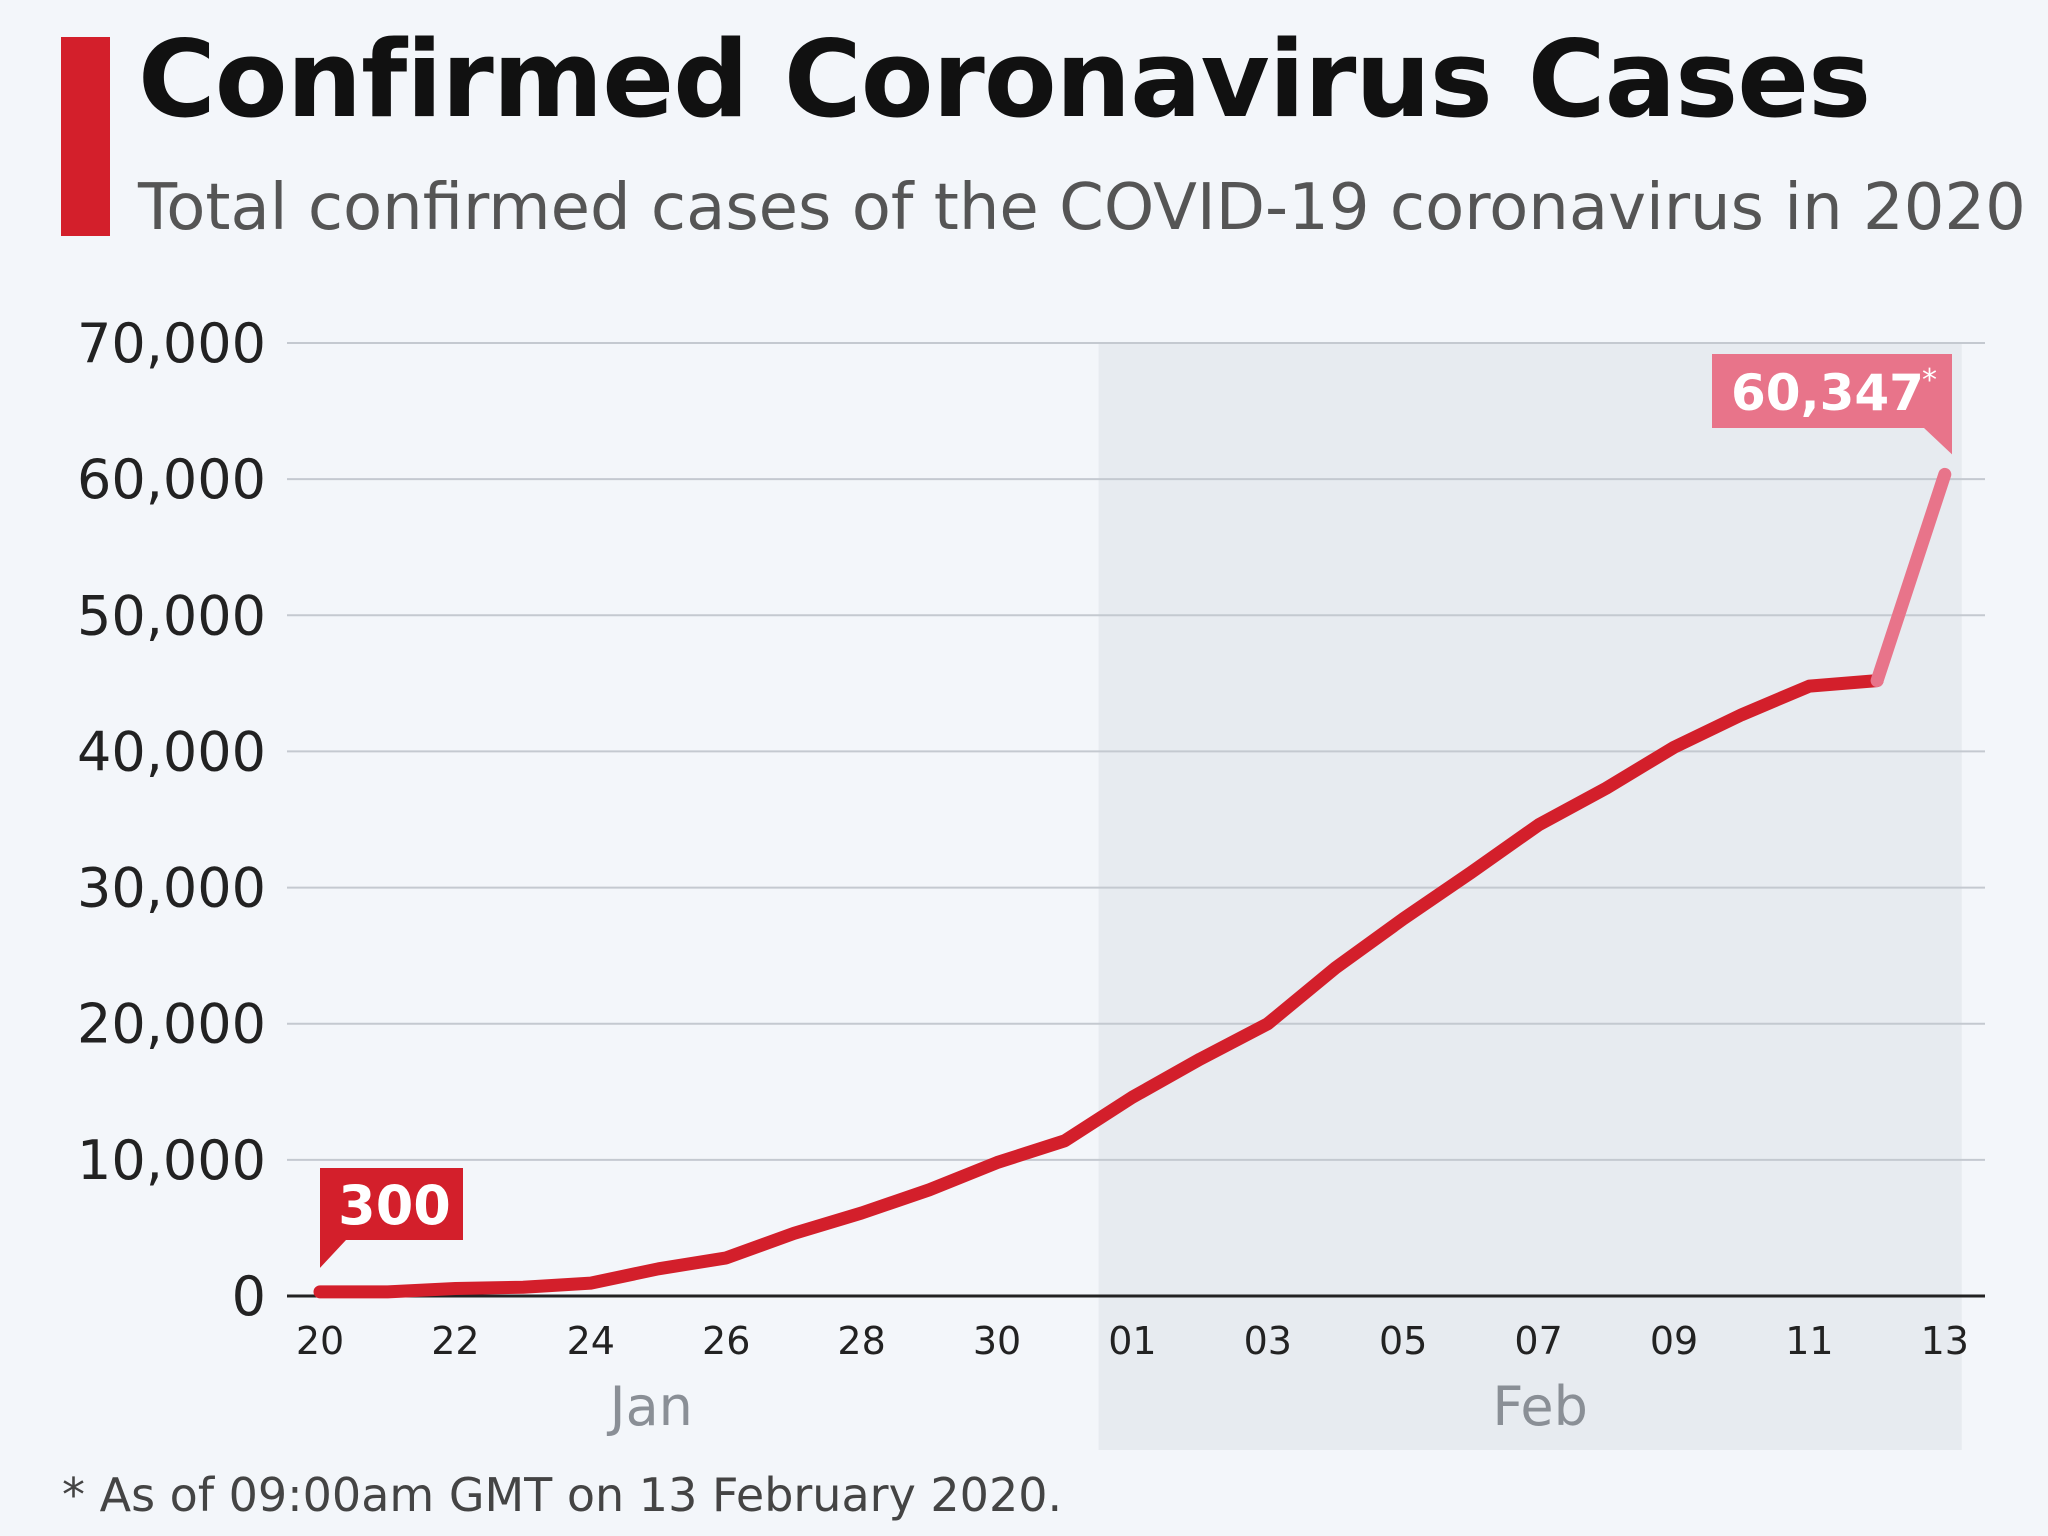 The width and height of the screenshot is (2048, 1536). I want to click on month-labels-group: Jan Feb, so click(1097, 1406).